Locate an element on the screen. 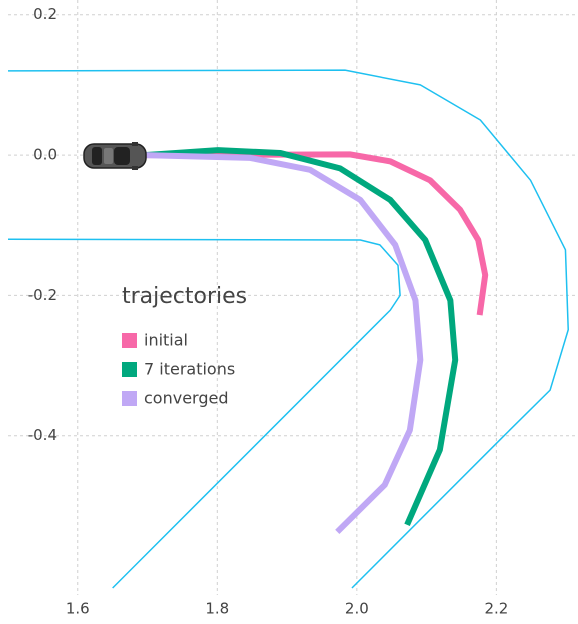 The image size is (578, 624). legend-label: converged is located at coordinates (186, 398).